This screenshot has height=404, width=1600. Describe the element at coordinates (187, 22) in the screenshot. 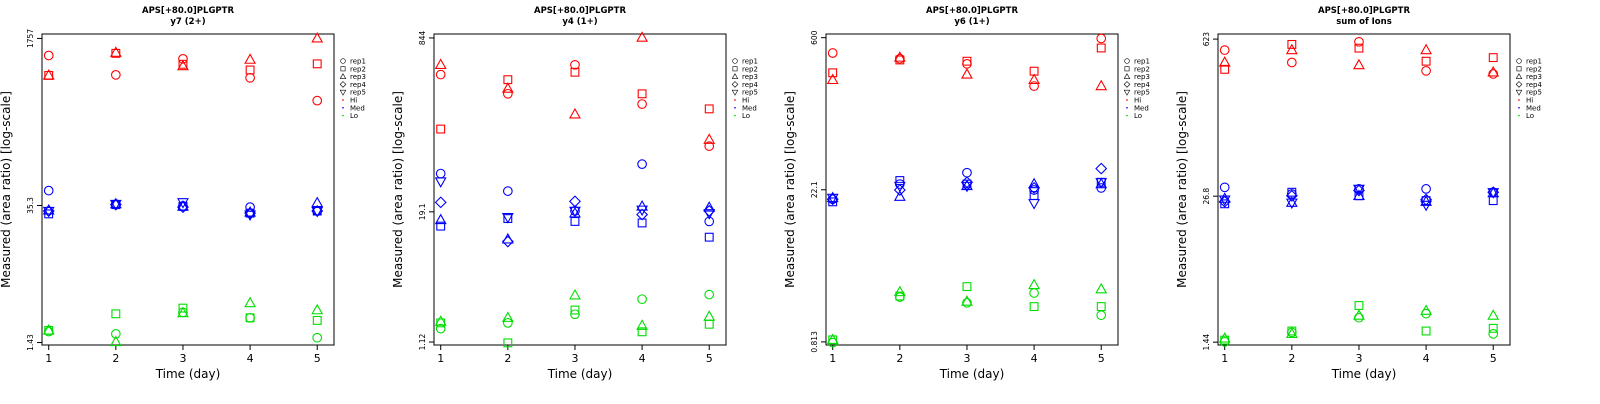

I see `chart-subtitle: y7 (2+)` at that location.